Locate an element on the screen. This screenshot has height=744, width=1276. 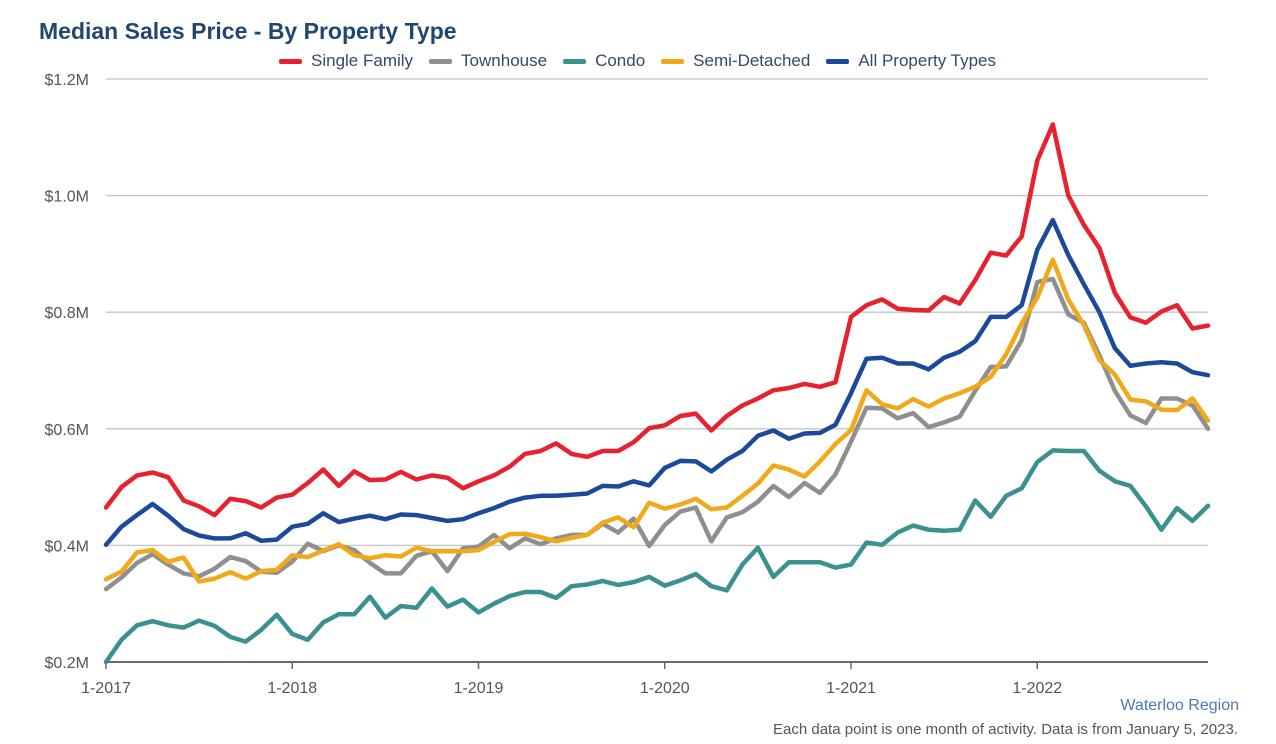
legend-label-townhouse: Townhouse is located at coordinates (504, 60).